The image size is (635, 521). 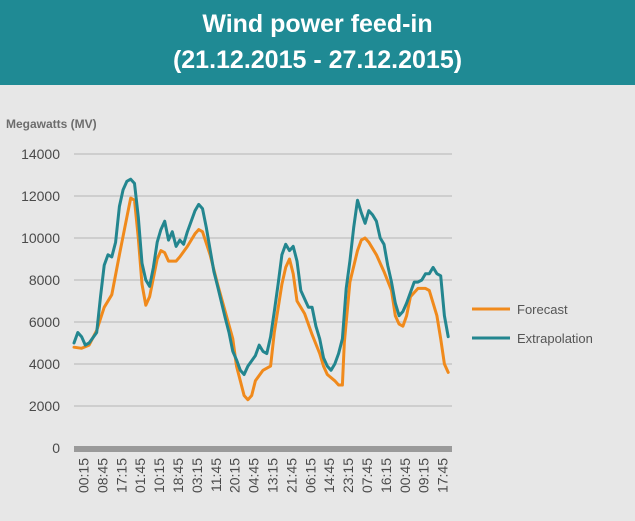 I want to click on x-tick-label: 11:45, so click(x=216, y=475).